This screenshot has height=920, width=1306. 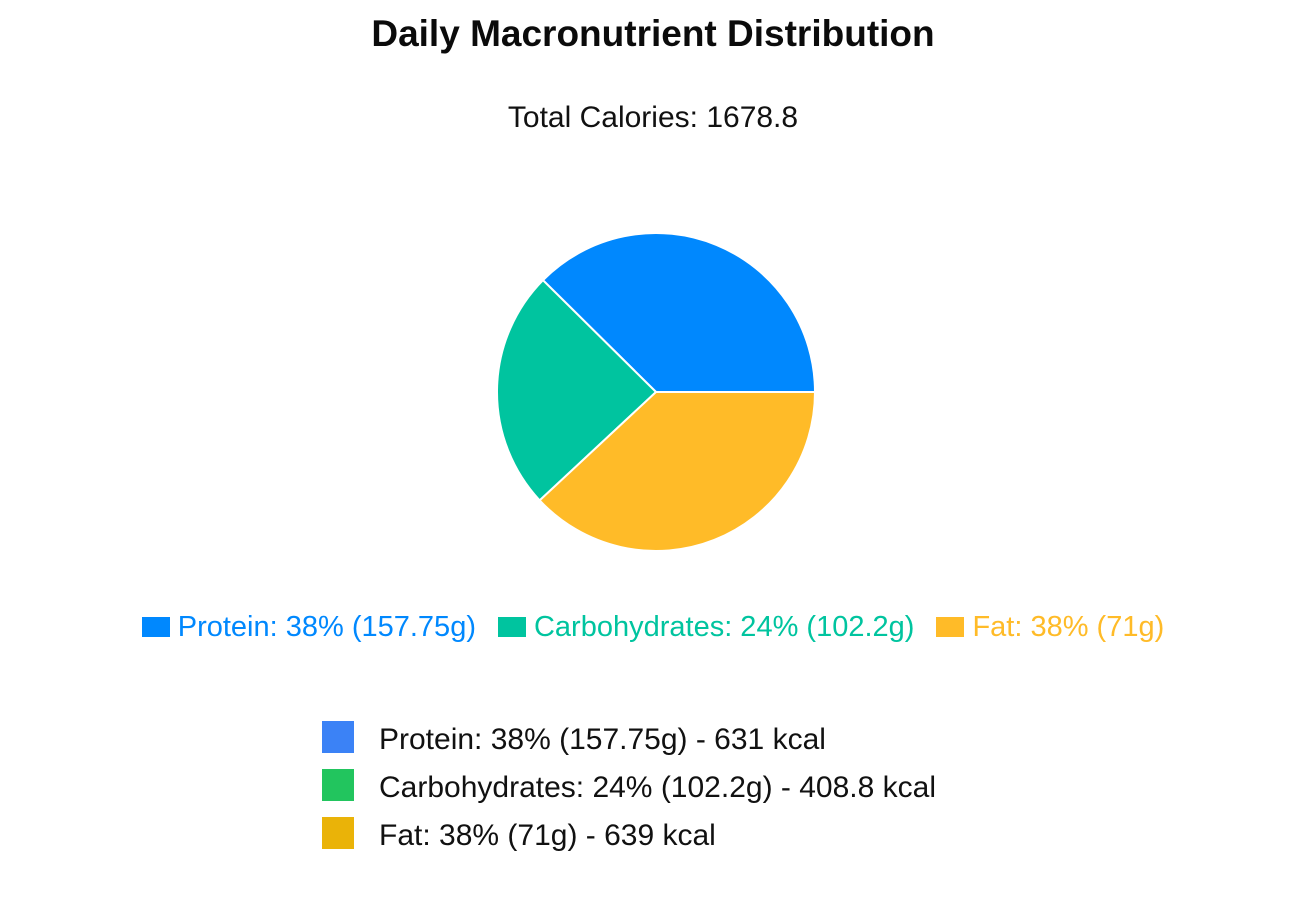 I want to click on summary-row-carbohydrates: Carbohydrates: 24% (102.2g) - 408.8 kcal, so click(x=772, y=790).